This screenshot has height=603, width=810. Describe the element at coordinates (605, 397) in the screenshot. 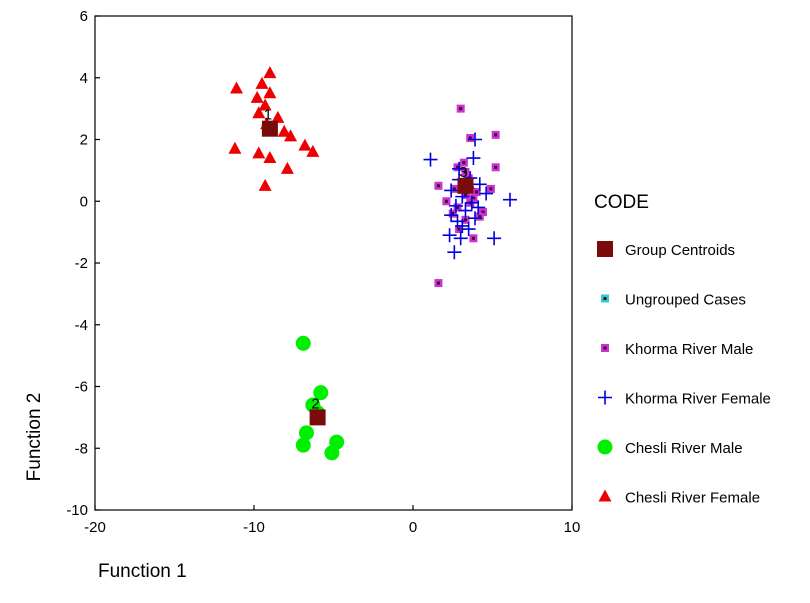

I see `legend-marker-khorma-river-female` at that location.